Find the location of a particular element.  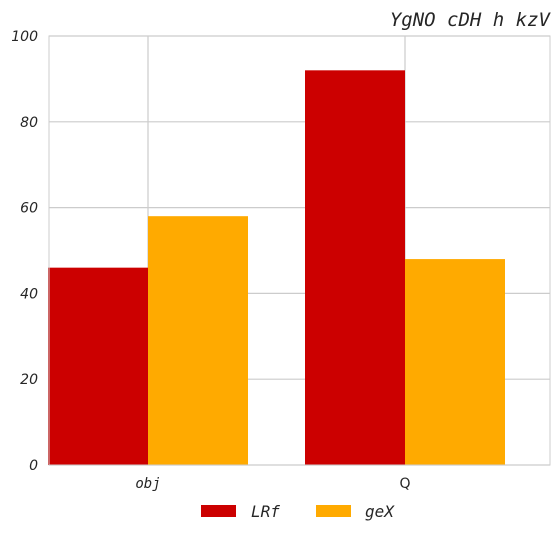

bar-LRf-Q is located at coordinates (355, 267).